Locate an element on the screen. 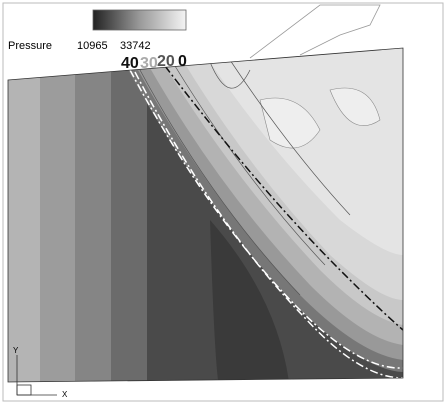  marker-label: 40 is located at coordinates (130, 63).